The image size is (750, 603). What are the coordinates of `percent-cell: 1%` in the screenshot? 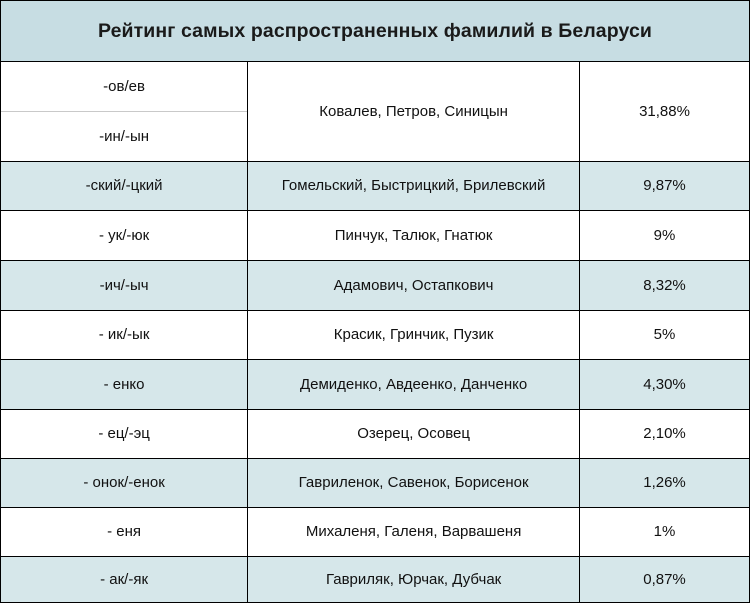 It's located at (664, 531).